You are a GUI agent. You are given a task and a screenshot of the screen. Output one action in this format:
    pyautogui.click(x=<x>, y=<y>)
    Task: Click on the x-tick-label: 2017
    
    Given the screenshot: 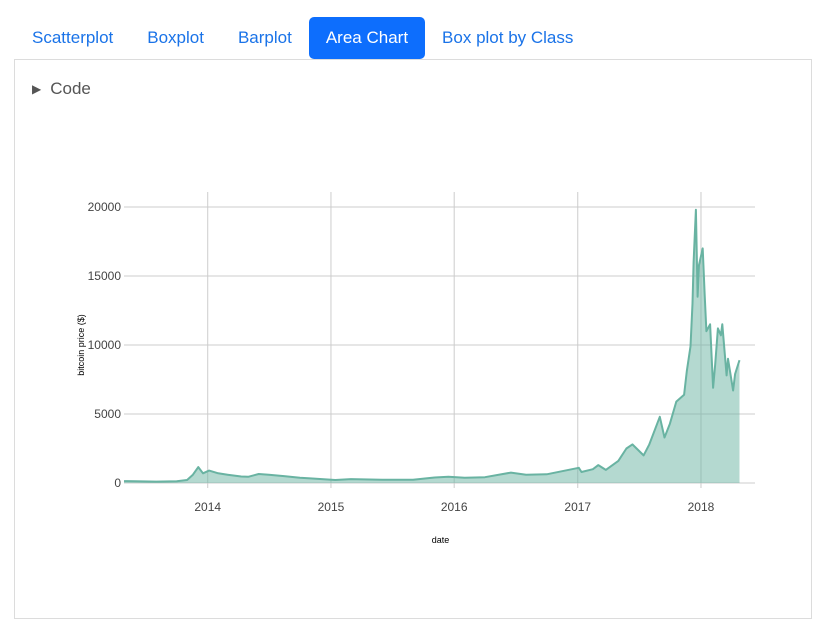 What is the action you would take?
    pyautogui.click(x=577, y=507)
    